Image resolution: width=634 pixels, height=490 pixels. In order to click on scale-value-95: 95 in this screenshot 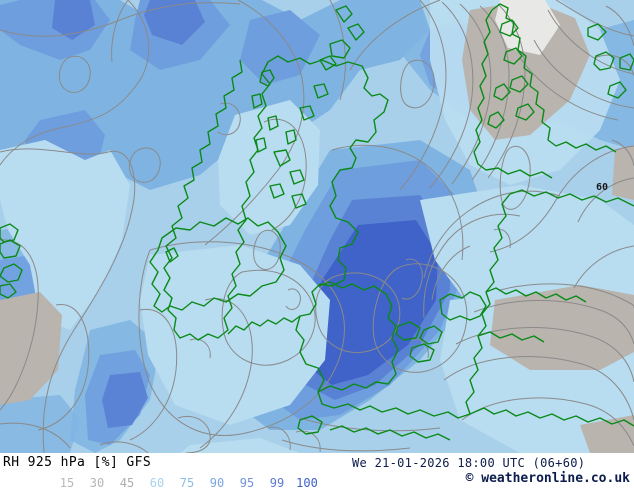, I will do `click(247, 483)`.